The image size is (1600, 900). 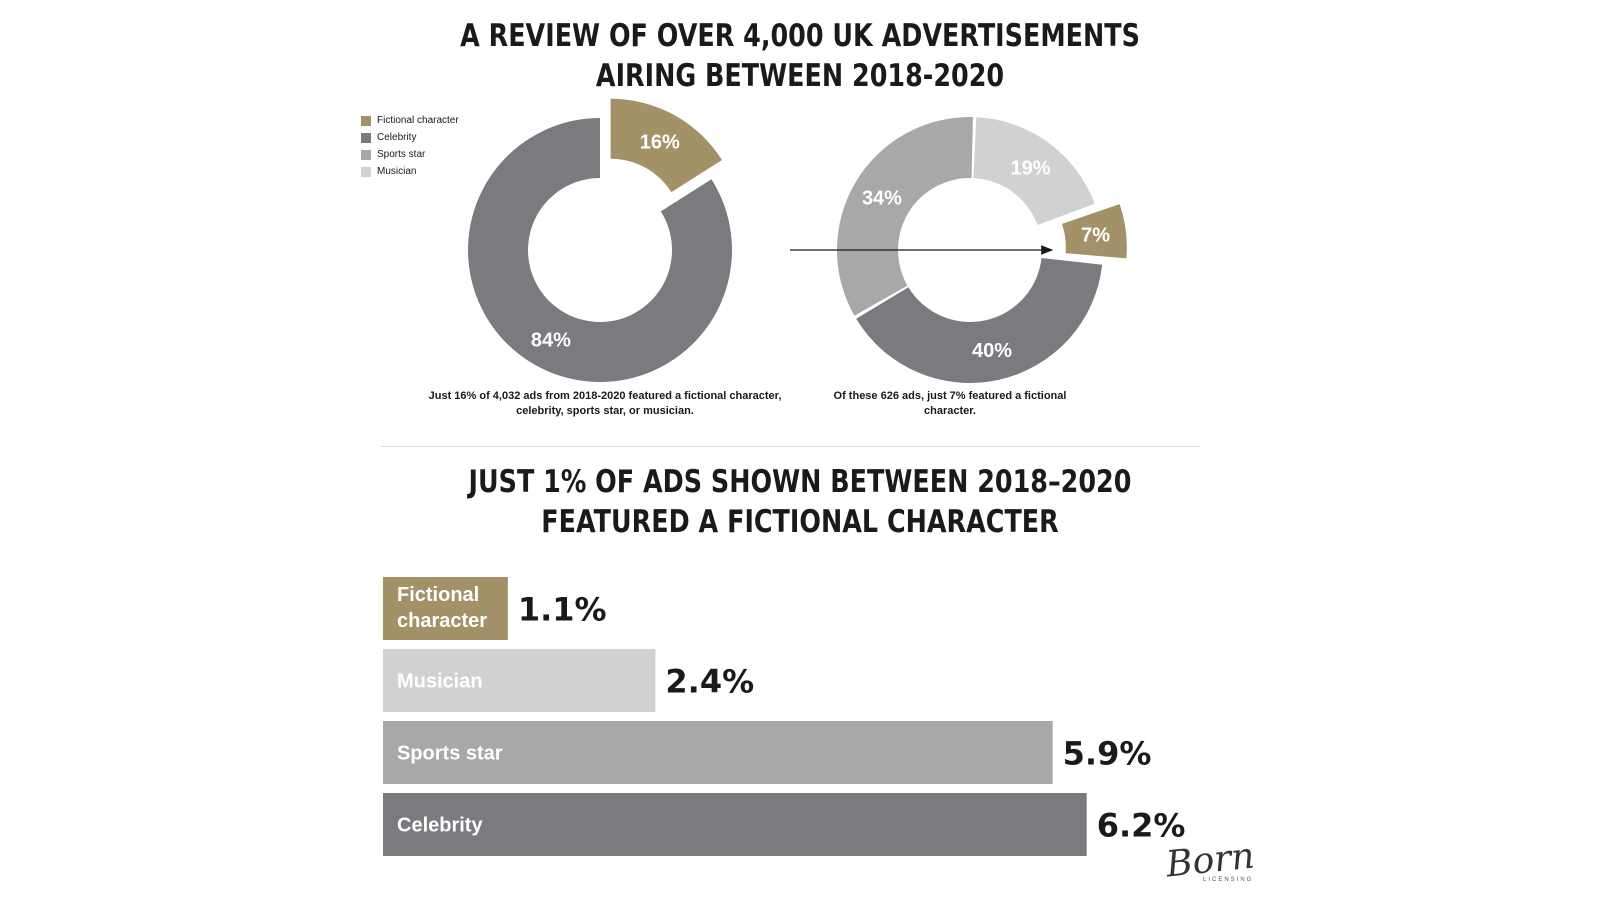 What do you see at coordinates (438, 595) in the screenshot?
I see `bar-category-label: Fictional` at bounding box center [438, 595].